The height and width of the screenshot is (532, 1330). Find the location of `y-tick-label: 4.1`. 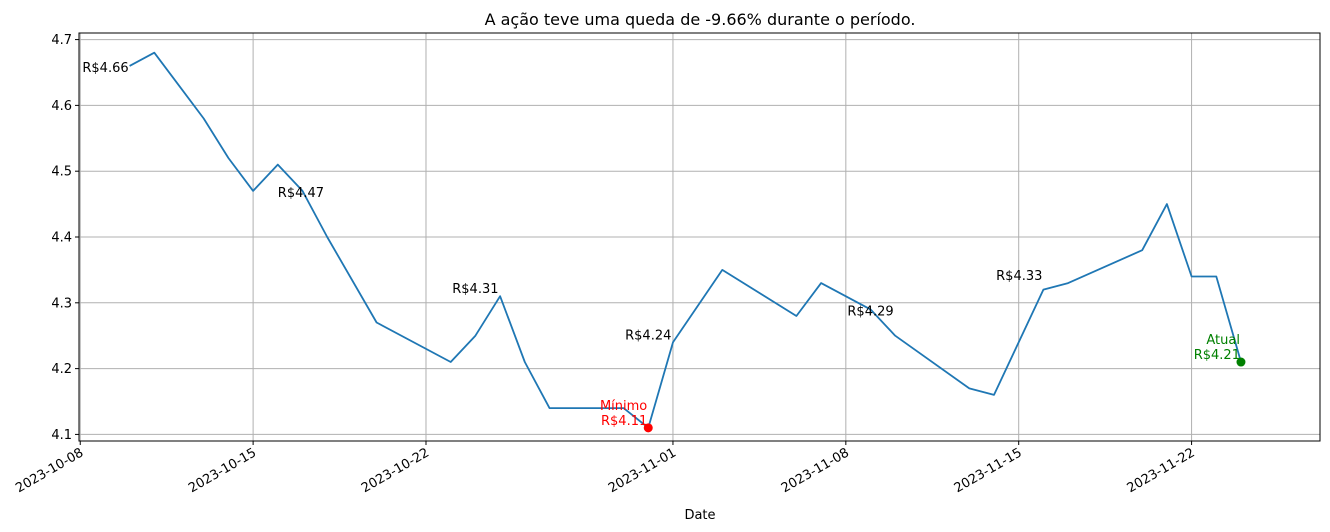

y-tick-label: 4.1 is located at coordinates (61, 435).